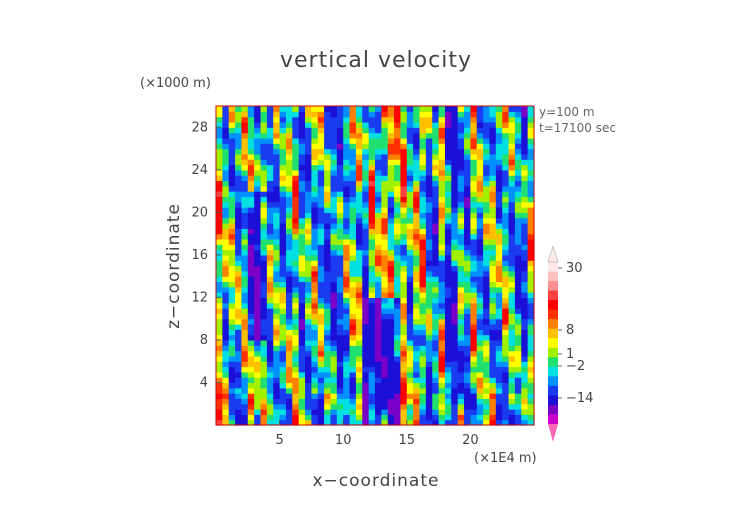 This screenshot has height=532, width=752. Describe the element at coordinates (574, 268) in the screenshot. I see `colorbar-label: 30` at that location.